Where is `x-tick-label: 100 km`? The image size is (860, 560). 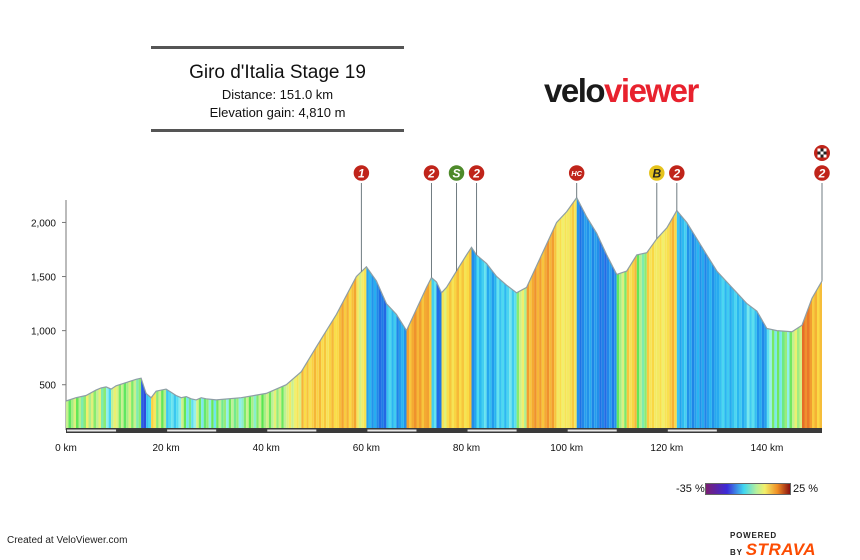 x-tick-label: 100 km is located at coordinates (566, 448).